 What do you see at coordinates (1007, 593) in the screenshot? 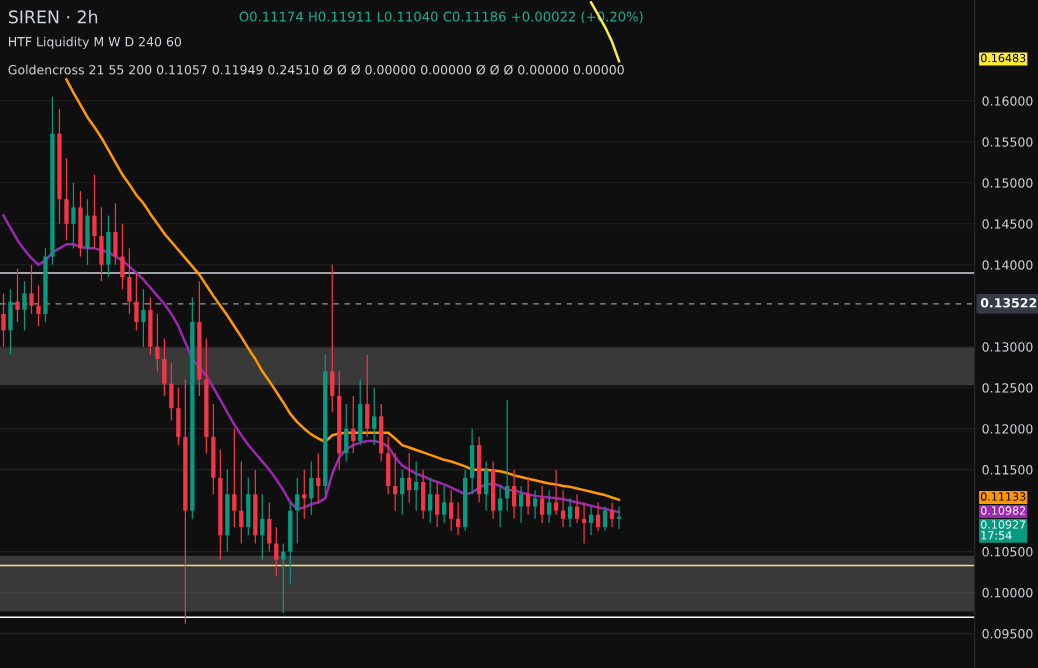
I see `y-tick-label: 0.10000` at bounding box center [1007, 593].